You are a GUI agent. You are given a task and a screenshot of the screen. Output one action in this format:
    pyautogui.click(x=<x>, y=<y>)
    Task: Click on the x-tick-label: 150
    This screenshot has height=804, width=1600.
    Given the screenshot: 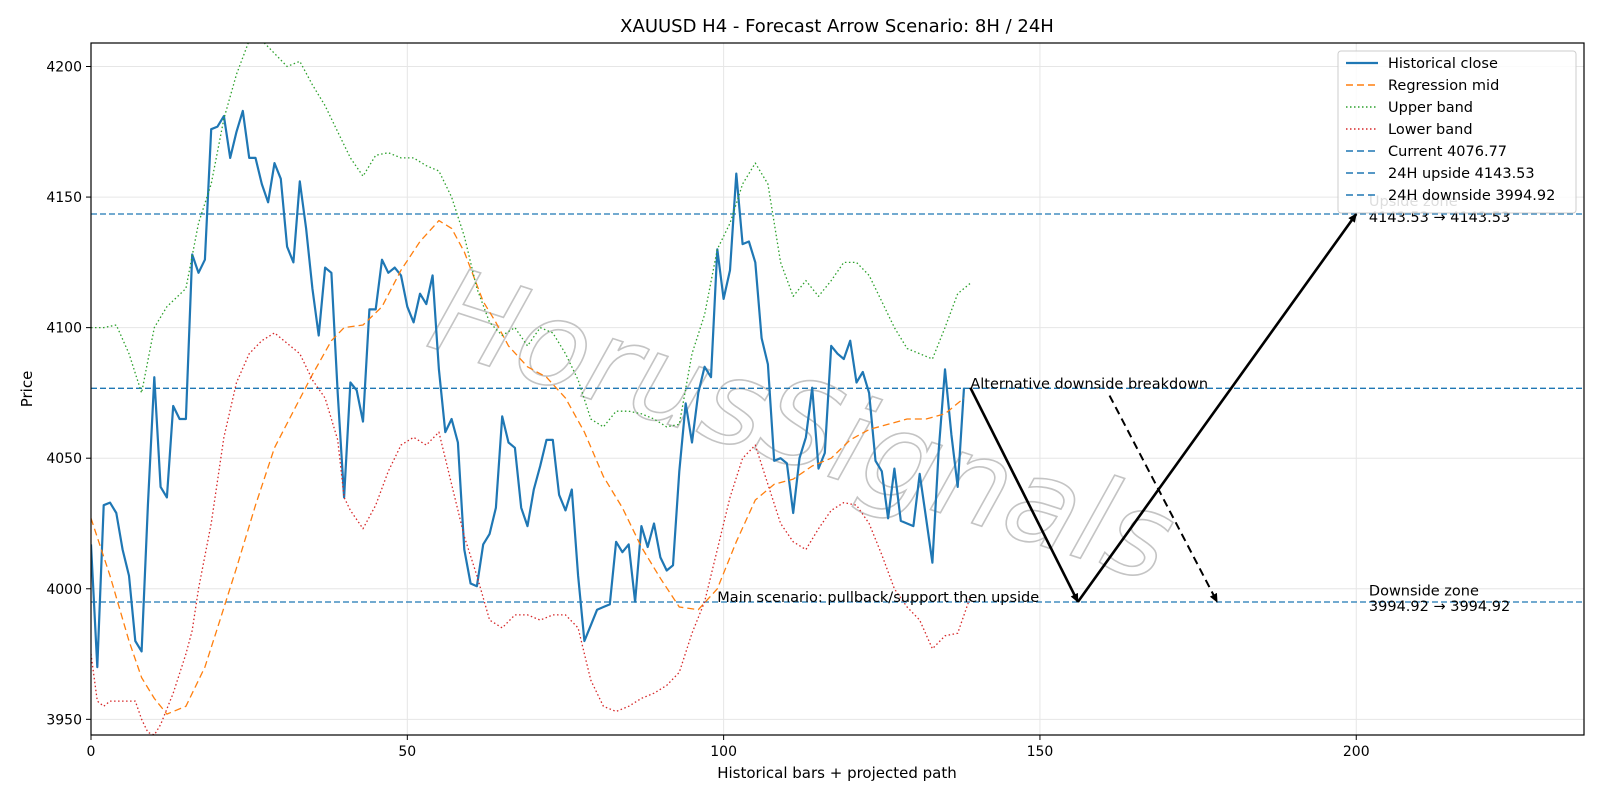 What is the action you would take?
    pyautogui.click(x=1040, y=752)
    